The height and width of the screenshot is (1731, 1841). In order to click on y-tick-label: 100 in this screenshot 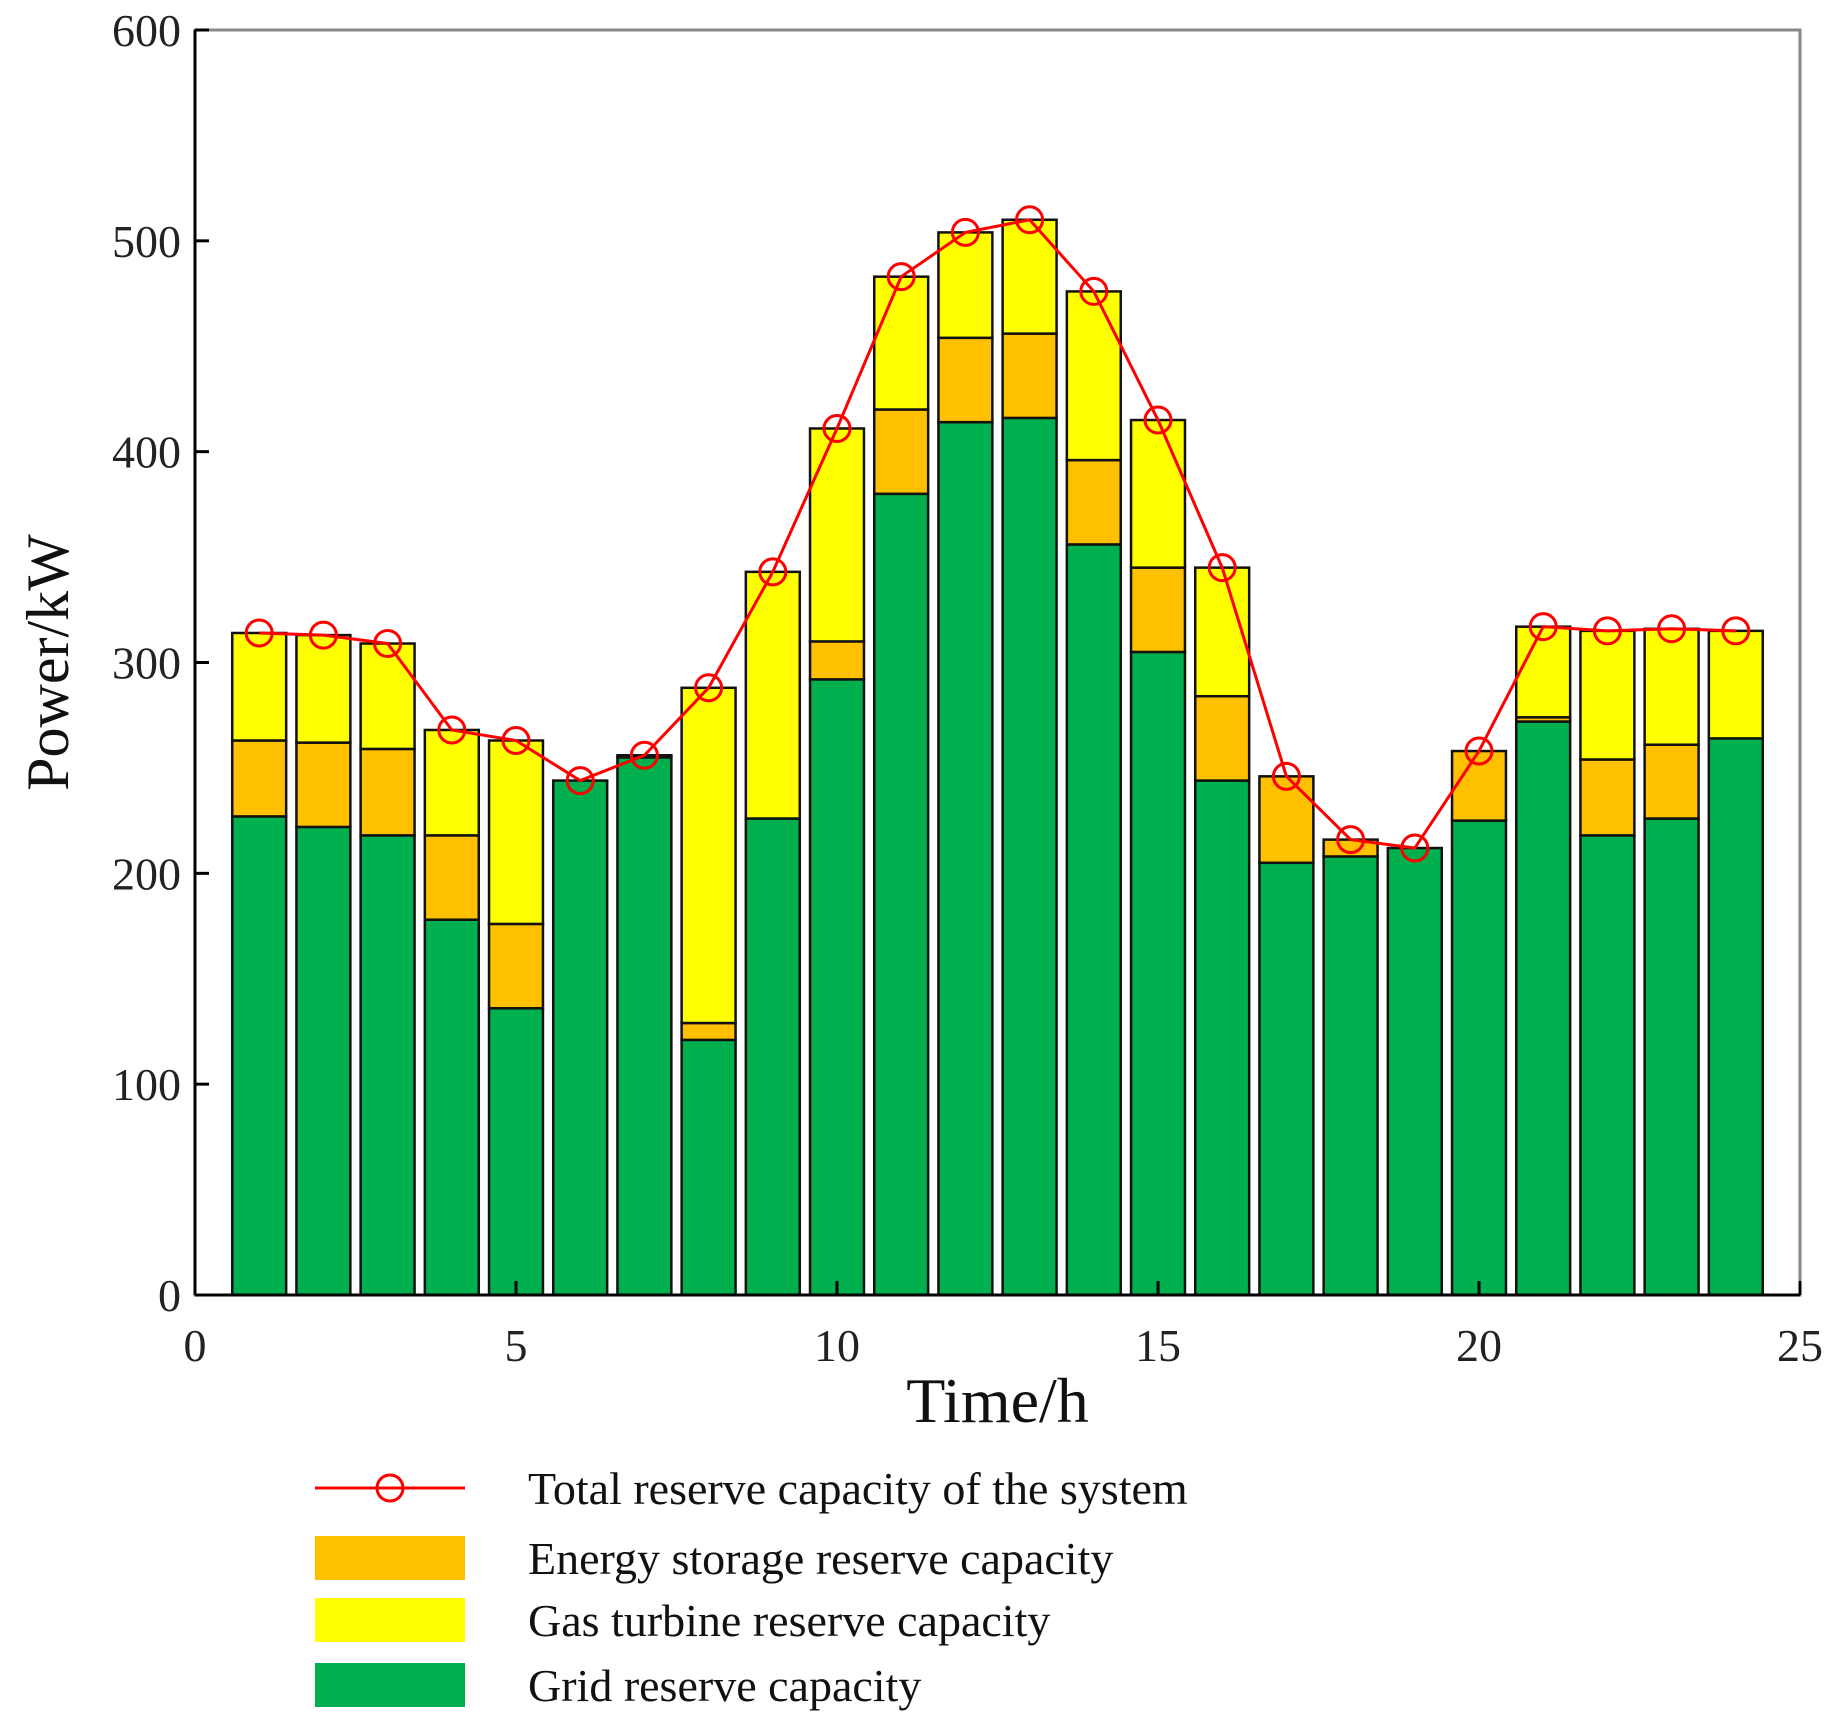, I will do `click(146, 1084)`.